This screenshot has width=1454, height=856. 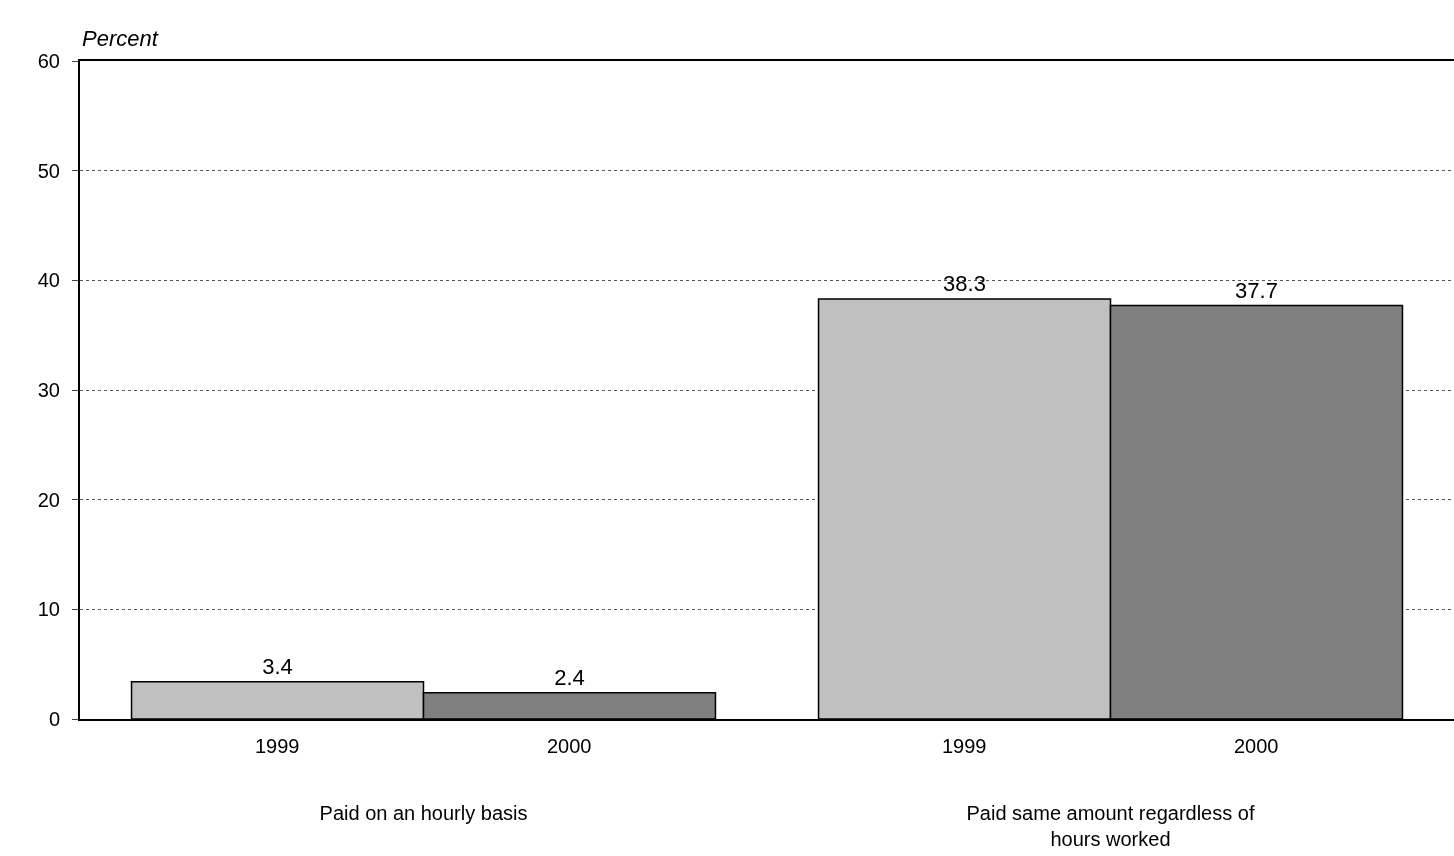 What do you see at coordinates (569, 677) in the screenshot?
I see `data-label: 2.4` at bounding box center [569, 677].